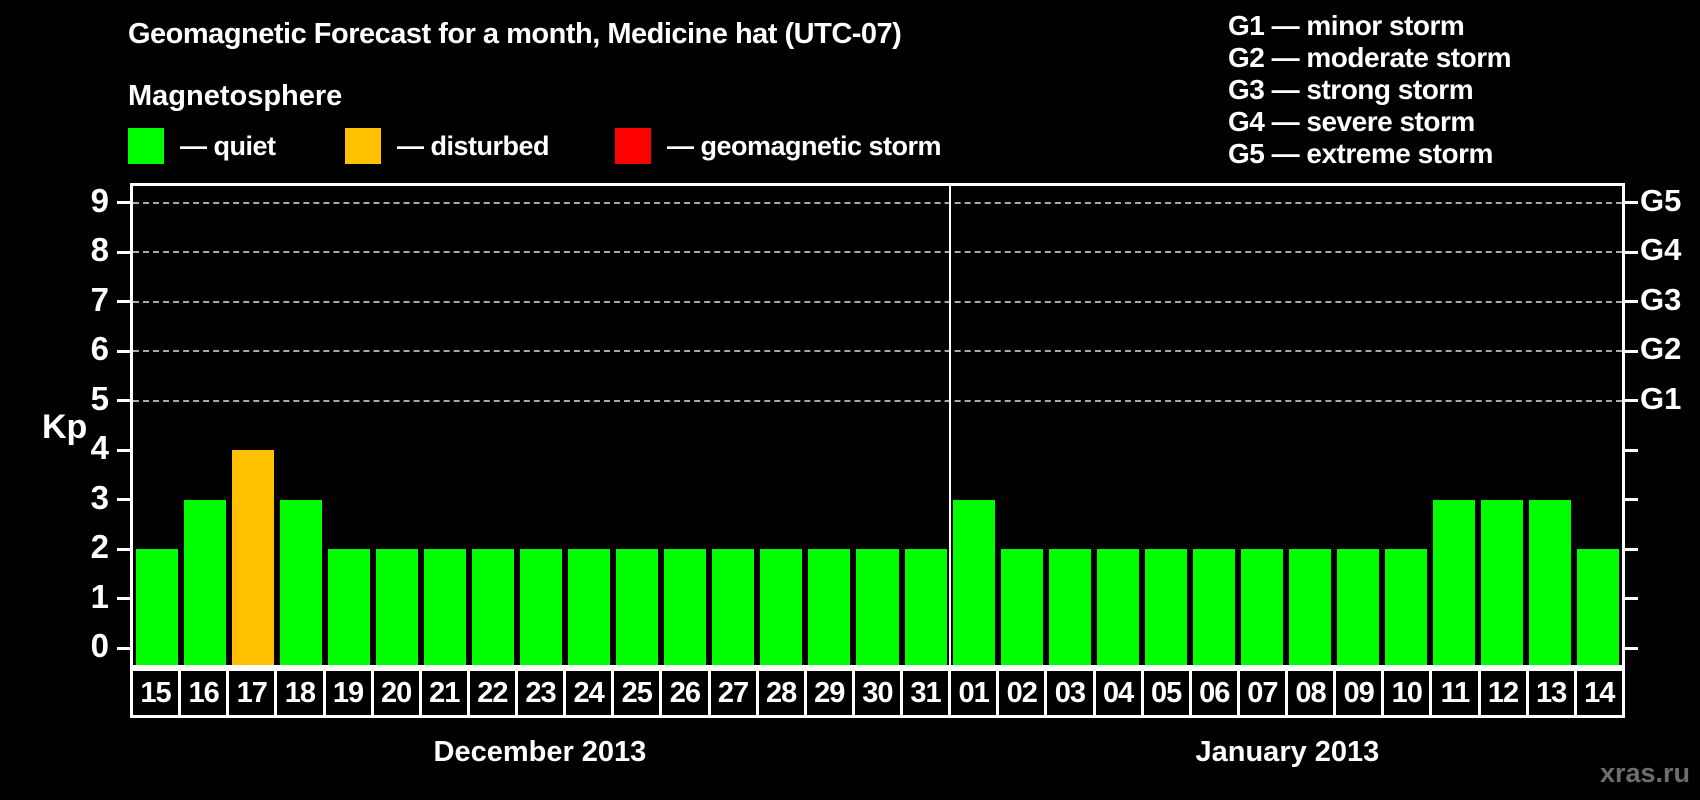 The image size is (1700, 800). I want to click on gridline-G5, so click(877, 202).